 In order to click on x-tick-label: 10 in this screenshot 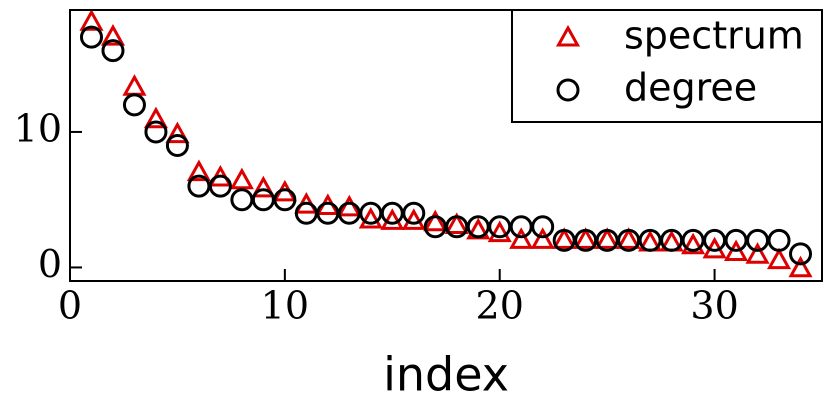, I will do `click(285, 306)`.